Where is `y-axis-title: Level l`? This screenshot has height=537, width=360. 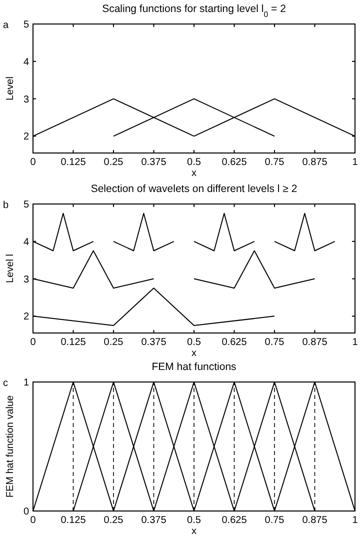
y-axis-title: Level l is located at coordinates (10, 268).